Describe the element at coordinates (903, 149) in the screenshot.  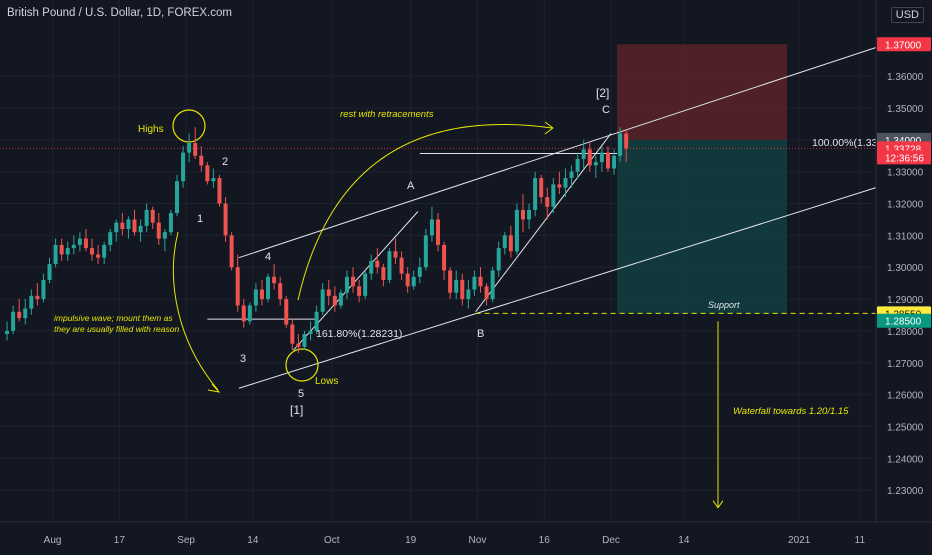
I see `price-badge-label: 1.33728` at that location.